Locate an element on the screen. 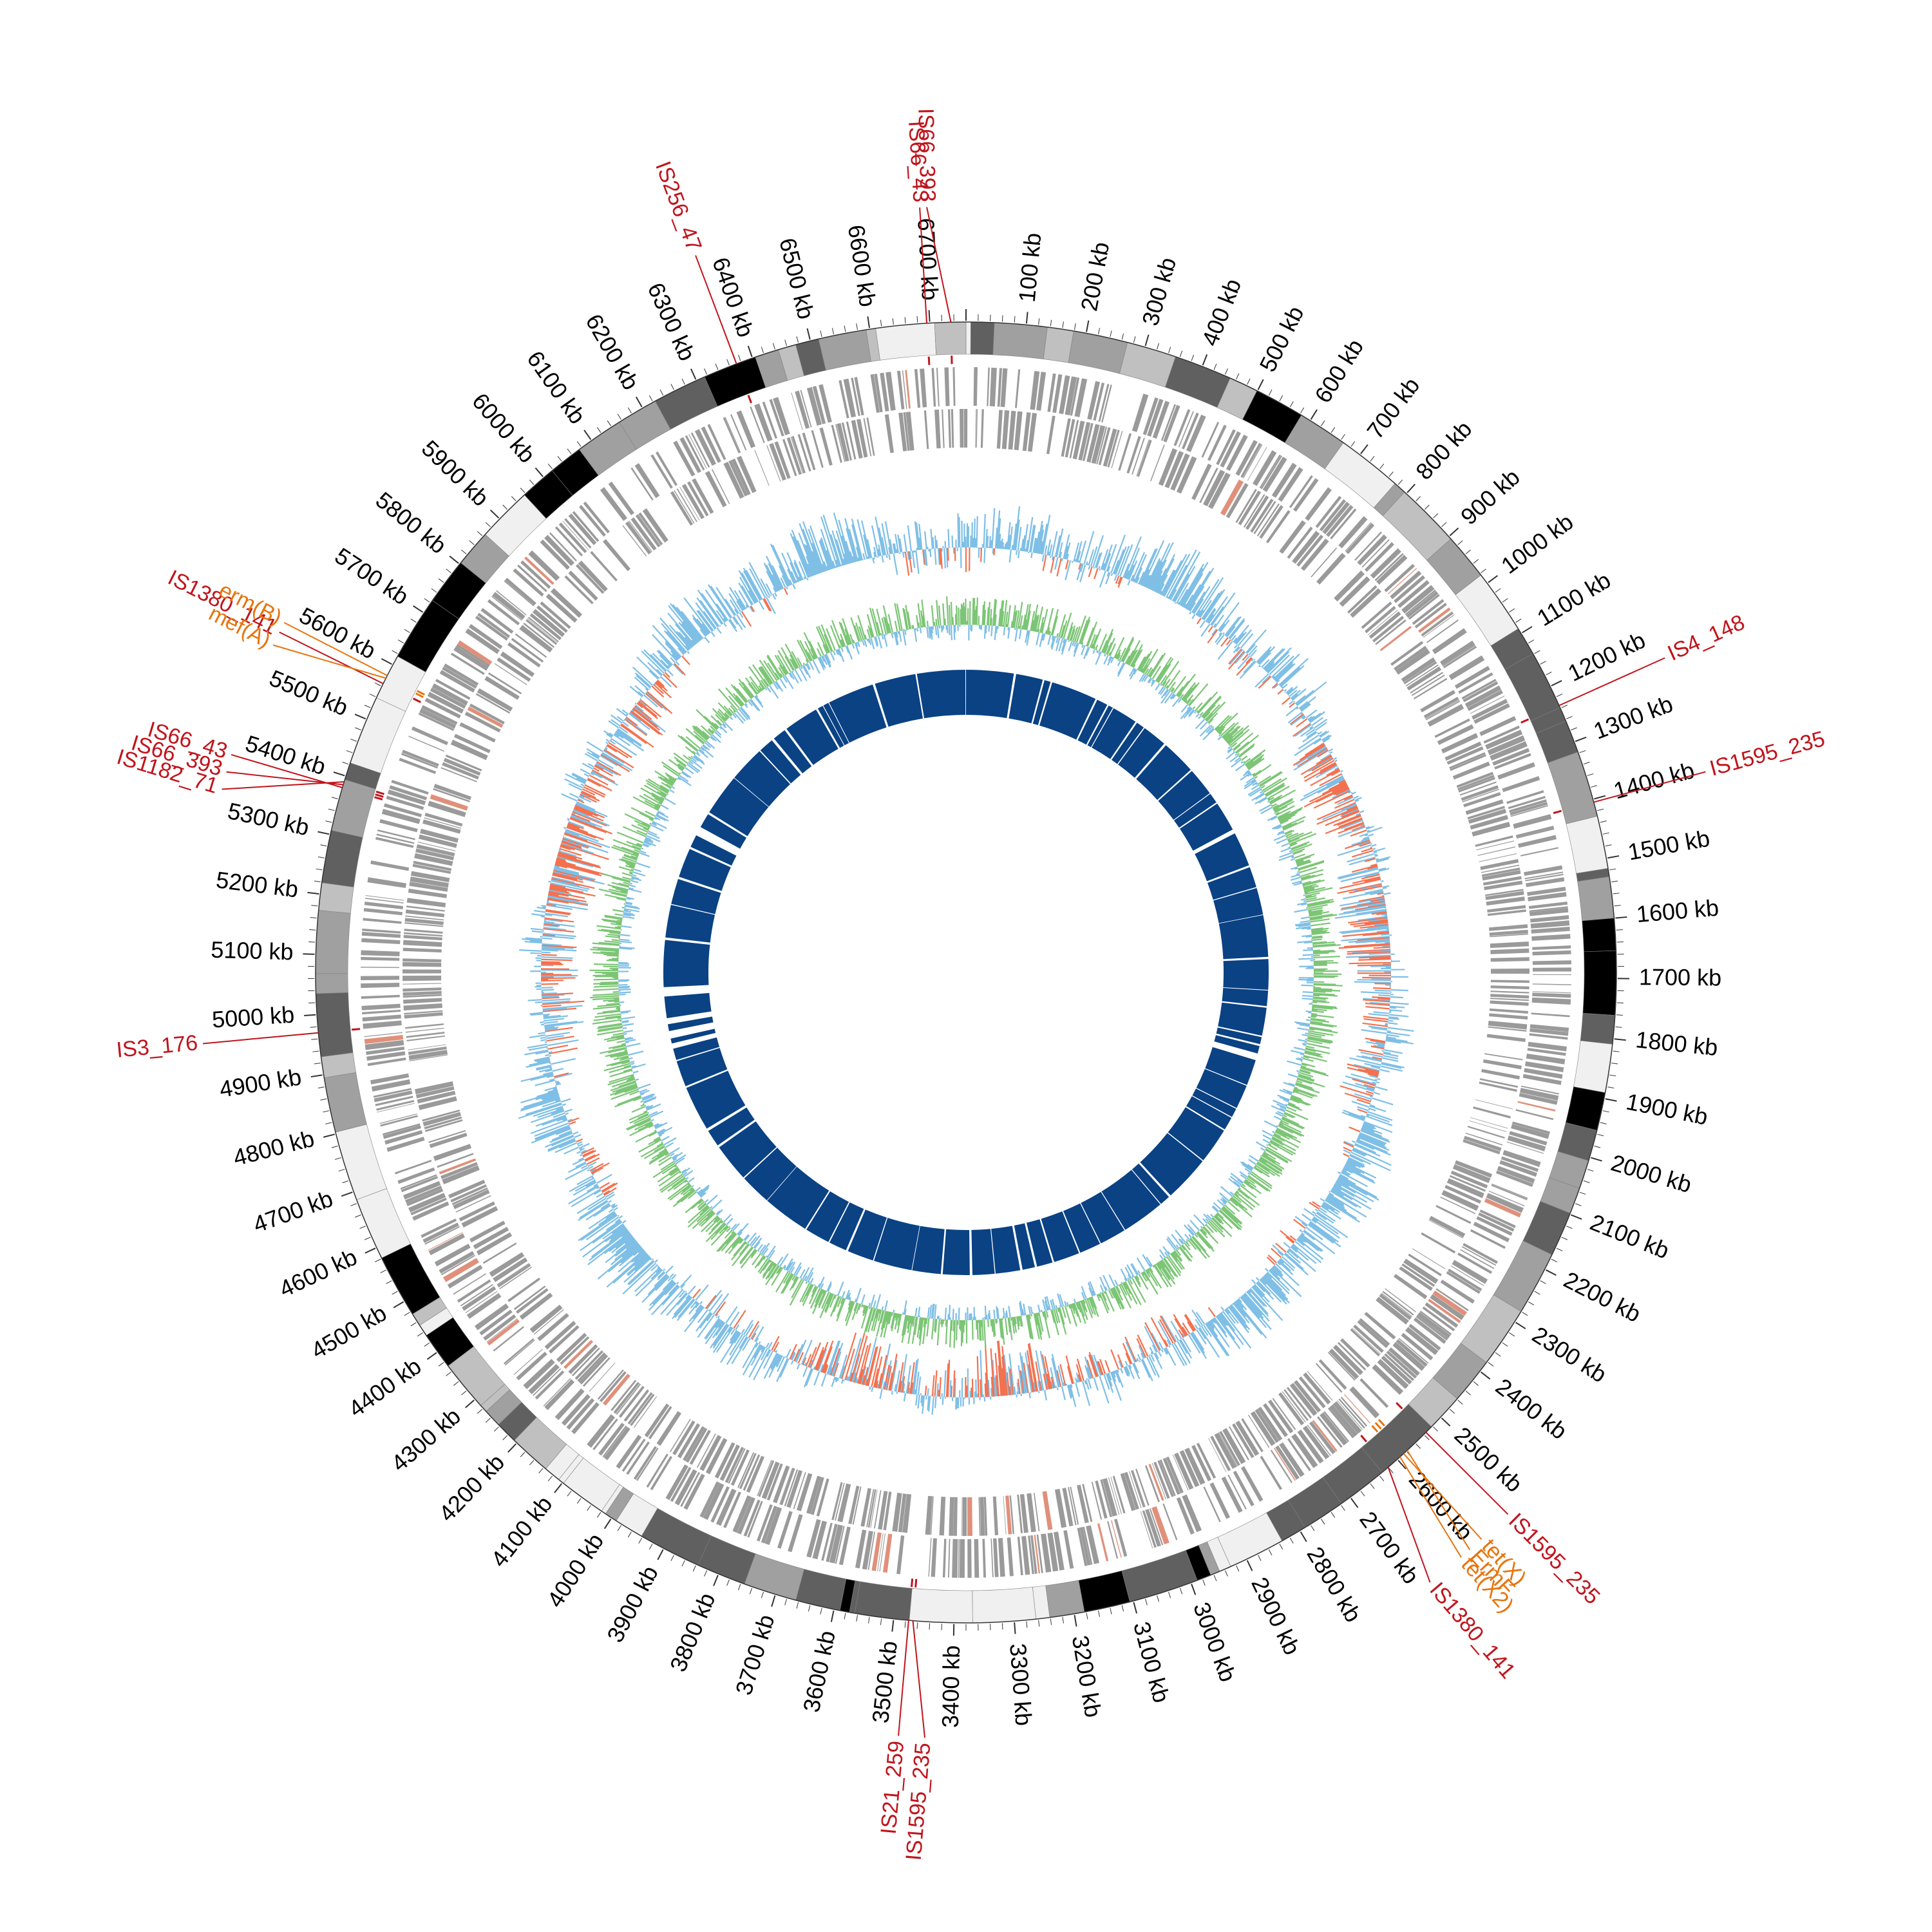  tick-label: 5100 kb is located at coordinates (253, 950).